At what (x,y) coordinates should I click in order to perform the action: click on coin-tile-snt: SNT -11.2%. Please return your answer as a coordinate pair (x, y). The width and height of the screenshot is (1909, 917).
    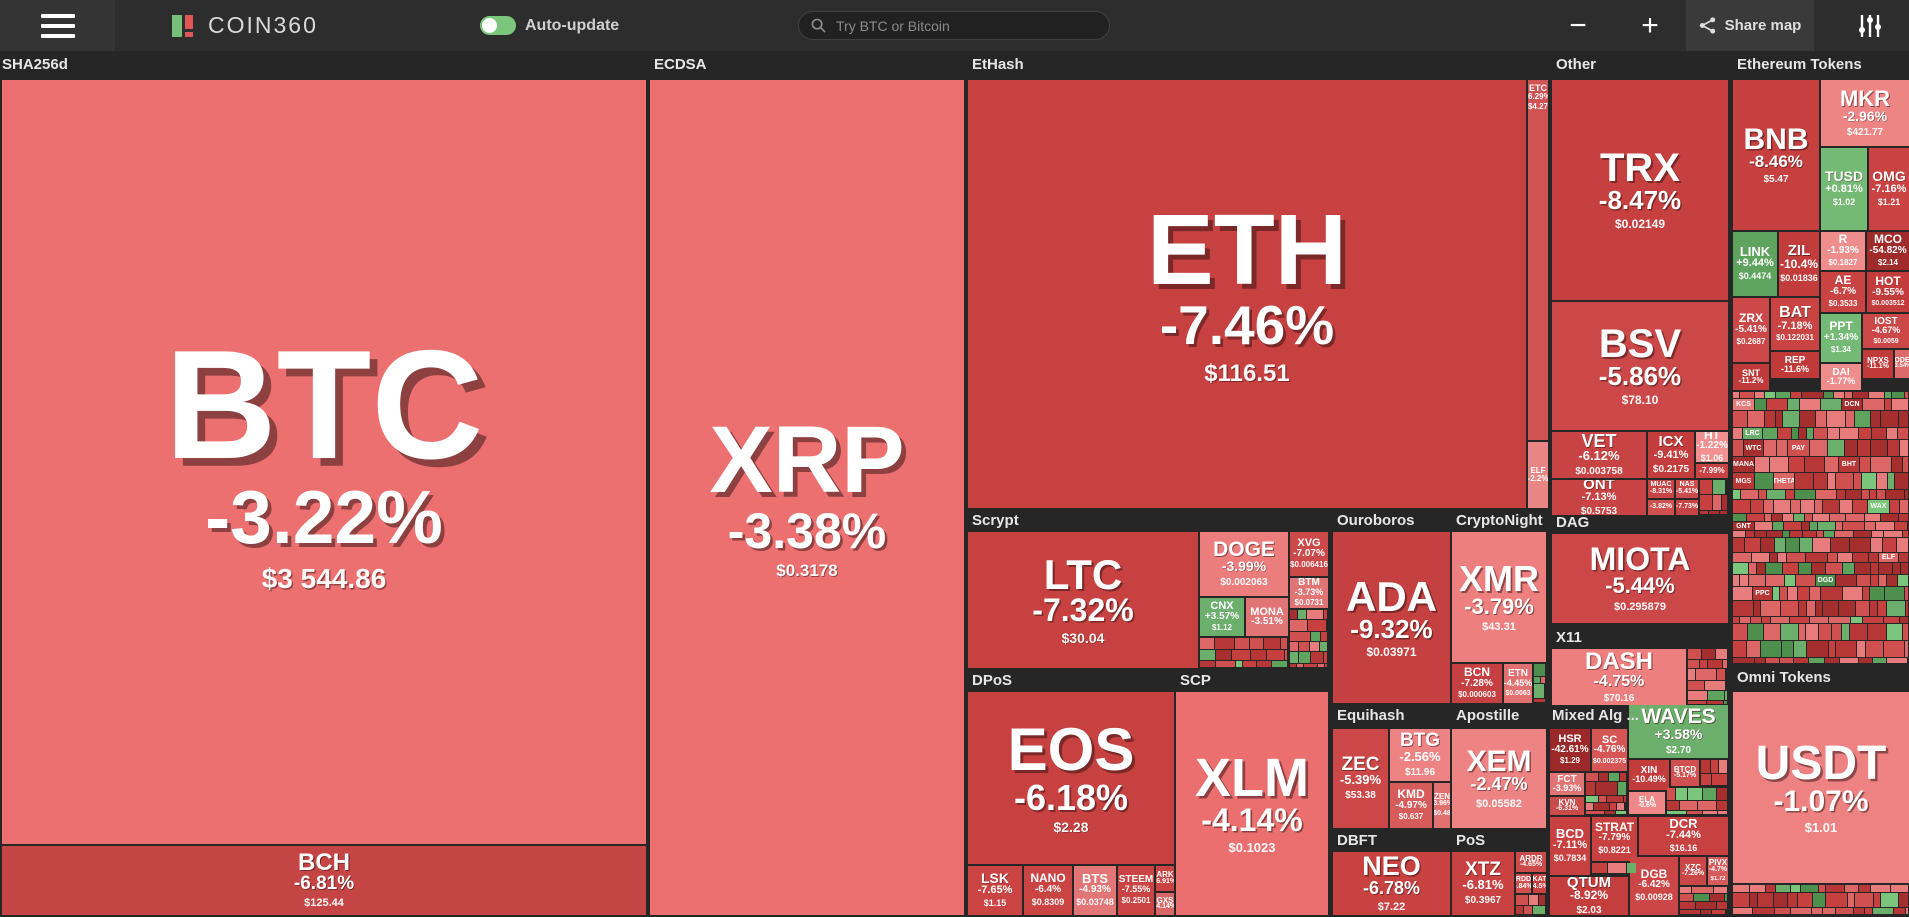
    Looking at the image, I should click on (1751, 377).